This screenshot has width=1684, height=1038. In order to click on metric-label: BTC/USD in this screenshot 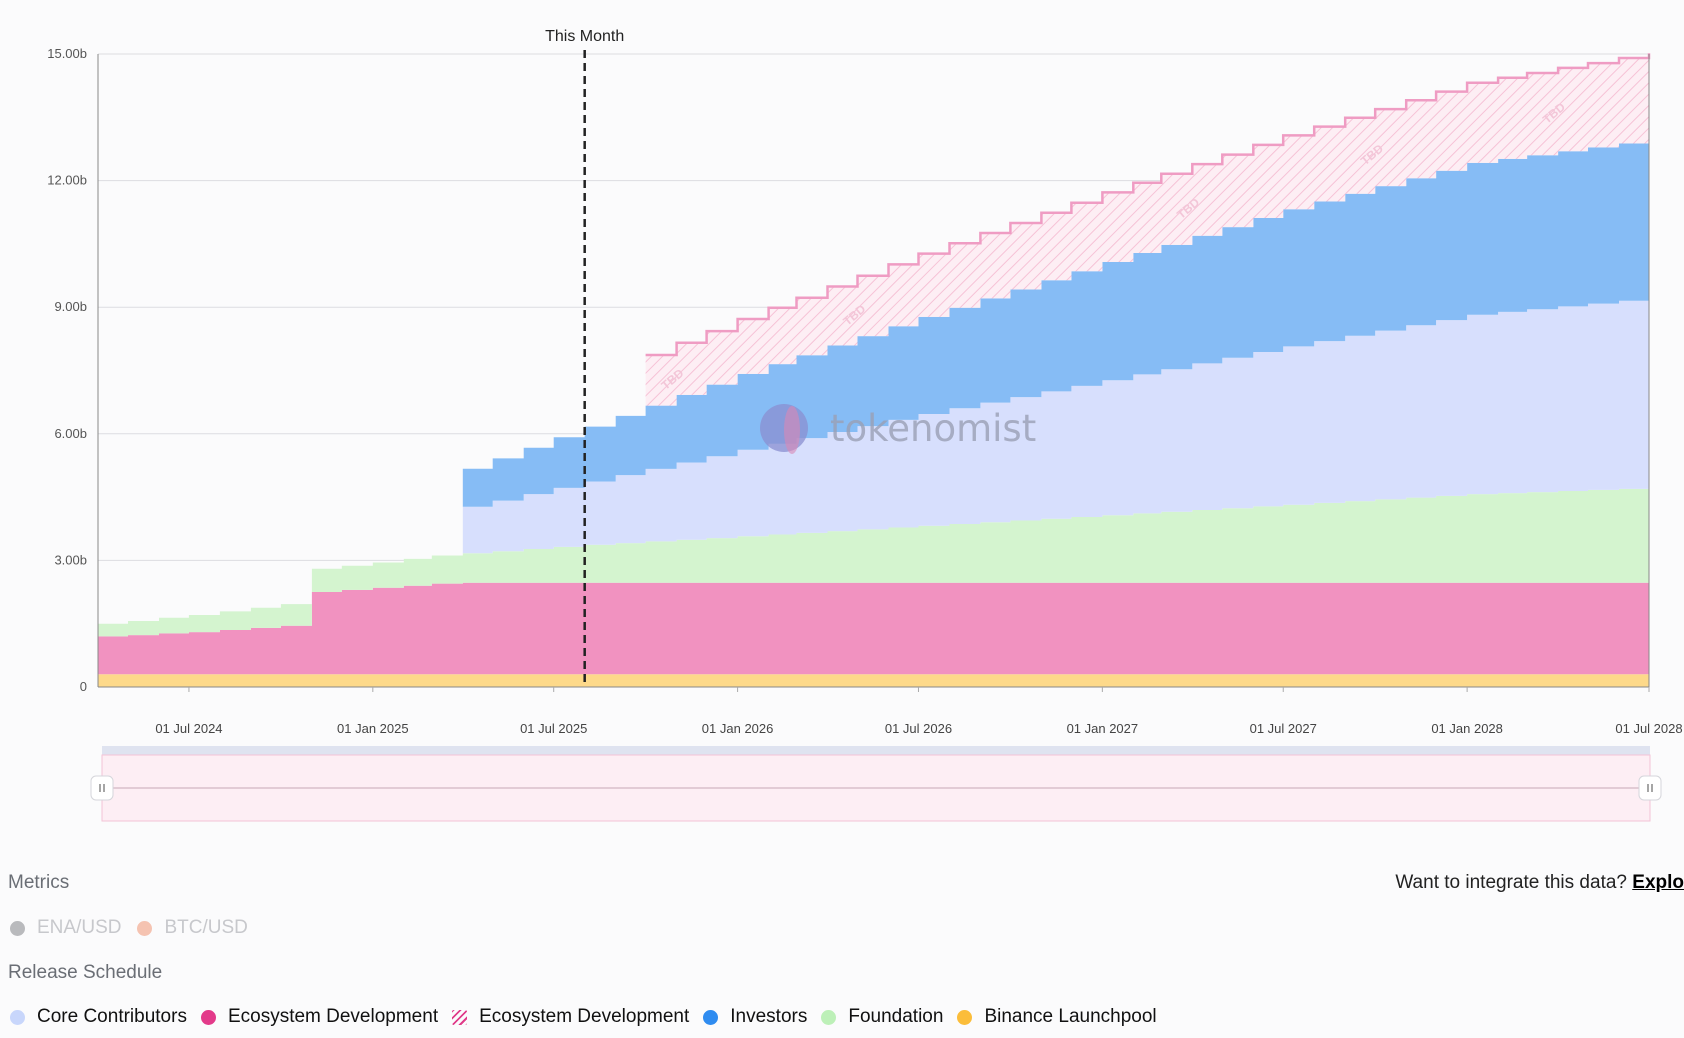, I will do `click(206, 927)`.